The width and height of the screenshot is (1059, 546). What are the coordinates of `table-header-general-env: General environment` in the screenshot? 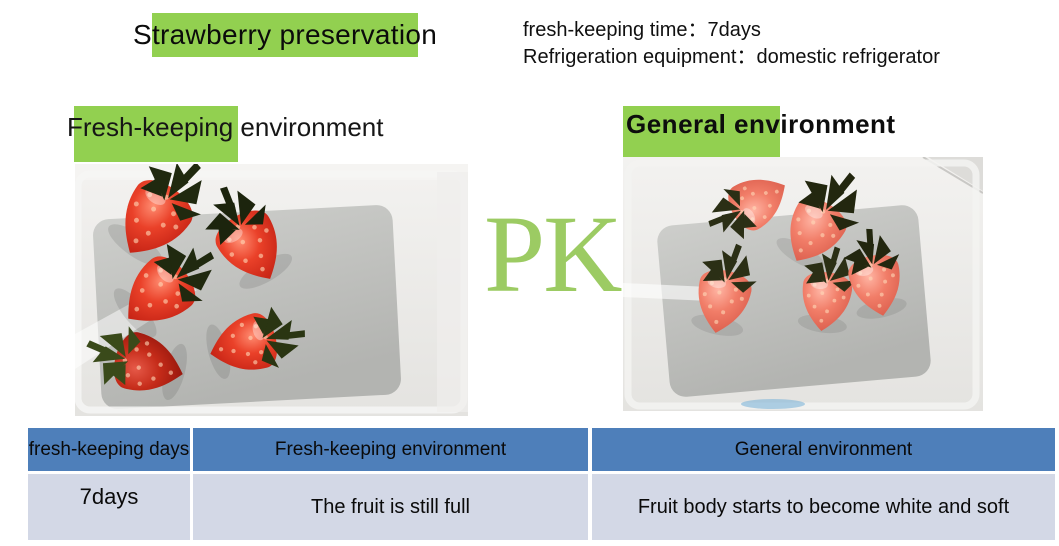 It's located at (823, 449).